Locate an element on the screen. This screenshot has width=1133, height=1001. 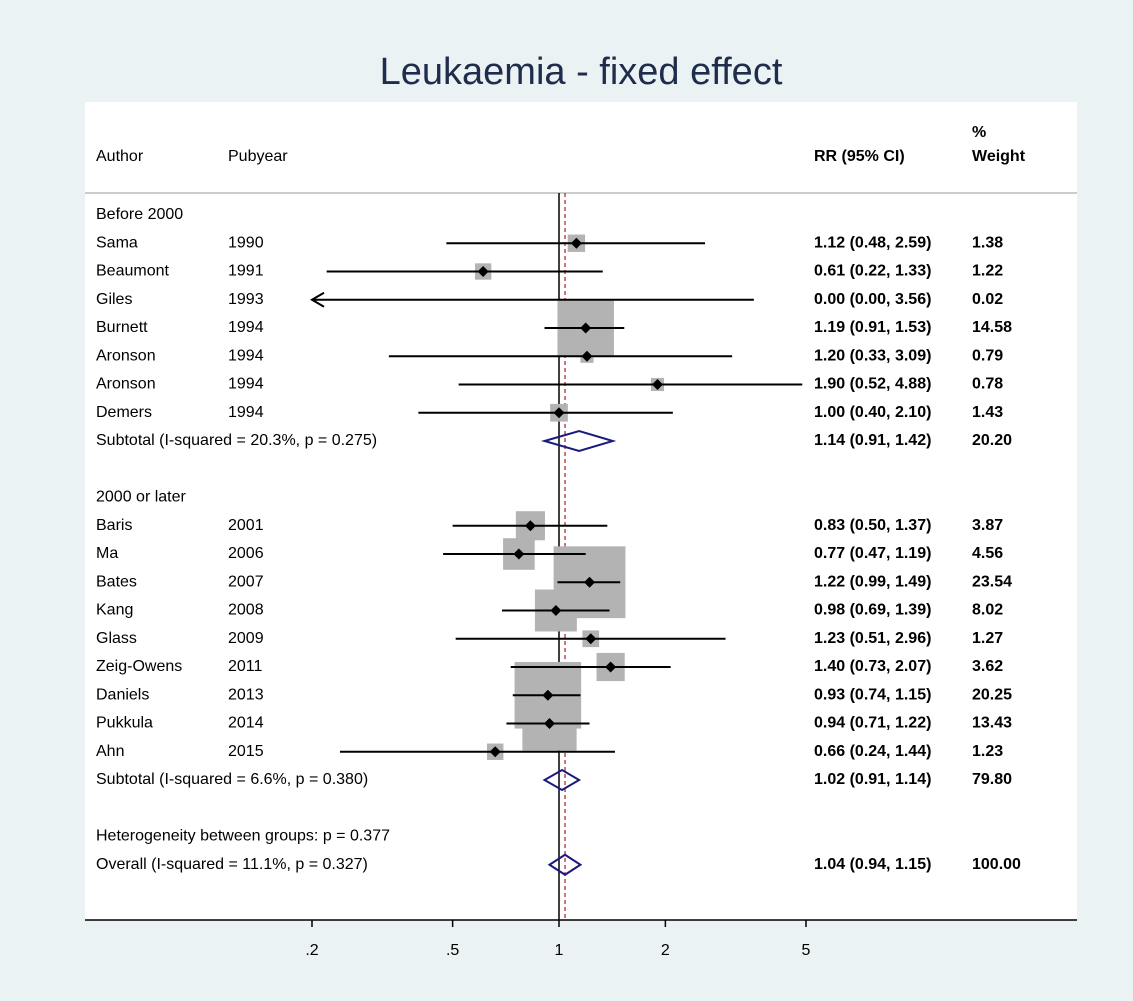
effect-label: 0.00 (0.00, 3.56) is located at coordinates (872, 299).